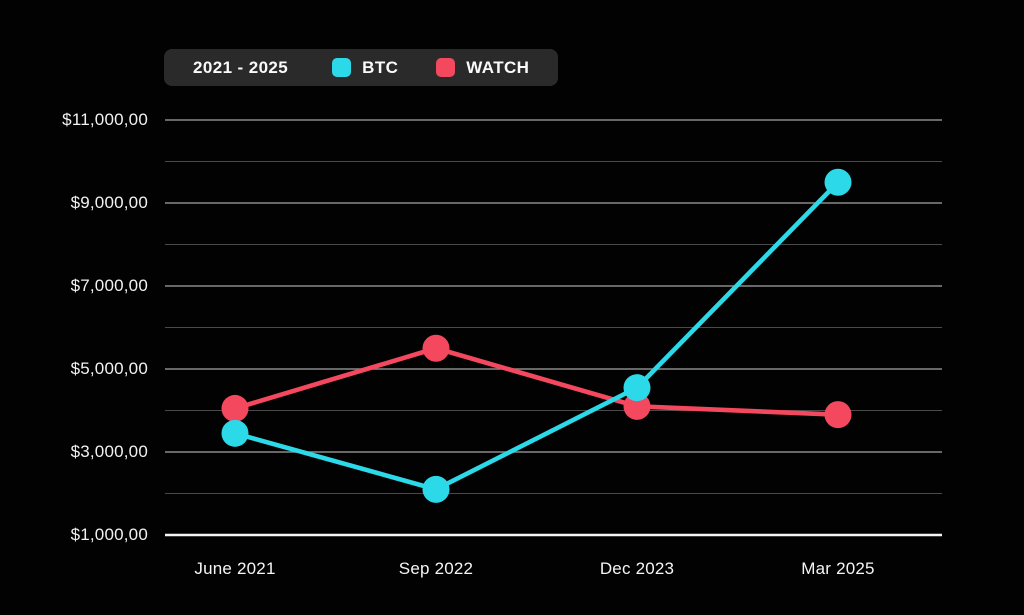  I want to click on x-tick-label-sep-2022: Sep 2022, so click(436, 568).